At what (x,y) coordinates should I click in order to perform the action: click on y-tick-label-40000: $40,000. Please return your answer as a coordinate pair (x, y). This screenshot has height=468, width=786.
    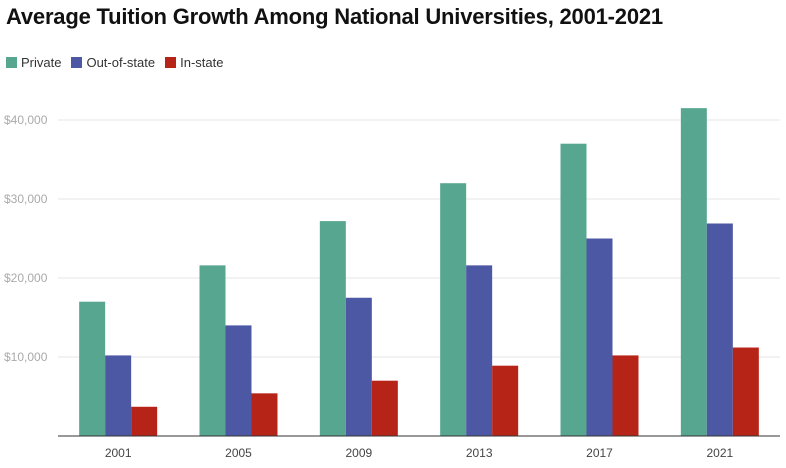
    Looking at the image, I should click on (26, 120).